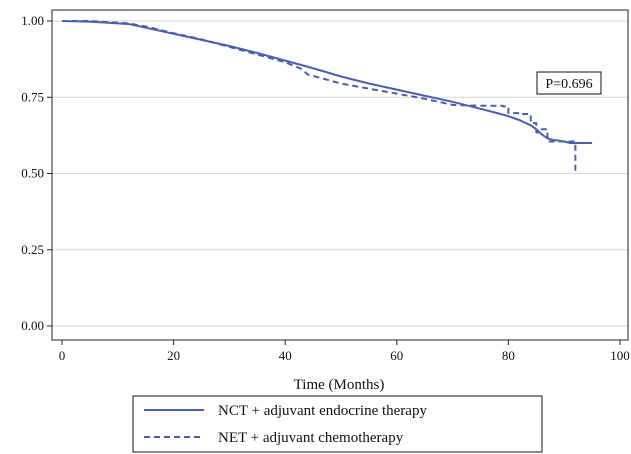 Image resolution: width=631 pixels, height=454 pixels. Describe the element at coordinates (311, 438) in the screenshot. I see `legend-label-net-chemotherapy: NET + adjuvant chemotherapy` at that location.